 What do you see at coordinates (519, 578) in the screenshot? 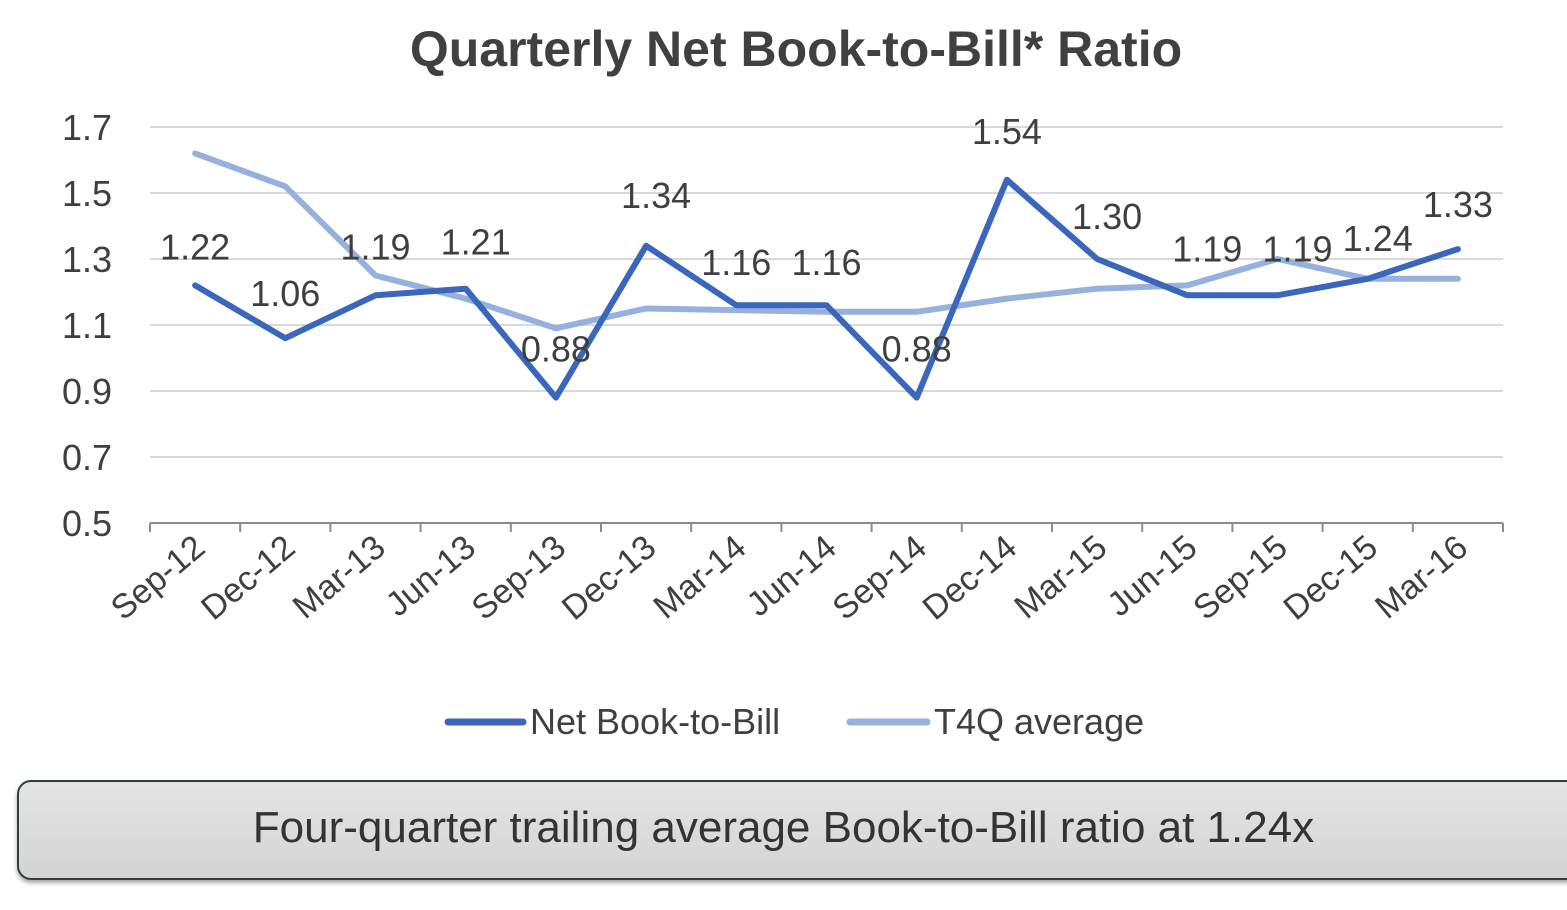
I see `x-tick-label: Sep-13` at bounding box center [519, 578].